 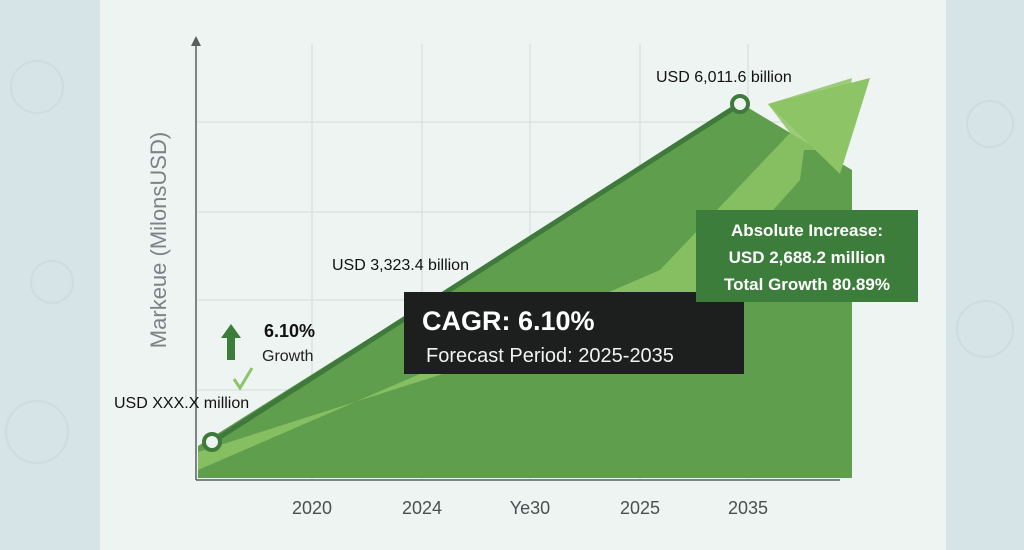 I want to click on right-background-panel, so click(x=985, y=275).